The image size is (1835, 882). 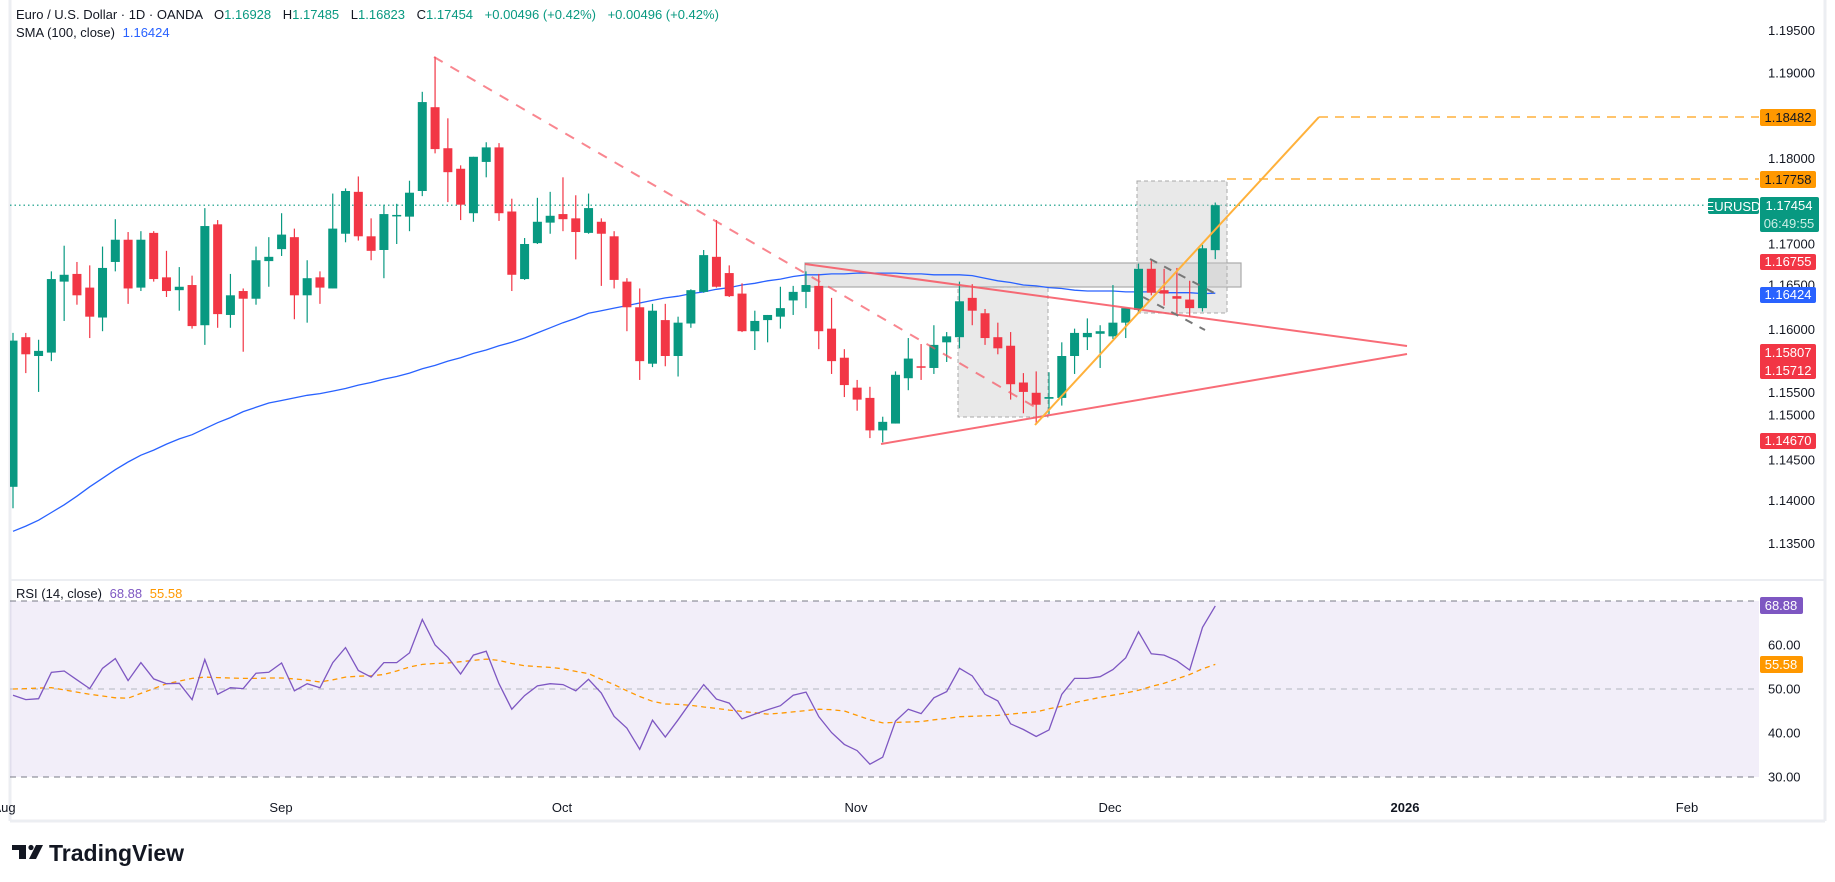 I want to click on low-value: 1.16823, so click(x=381, y=14).